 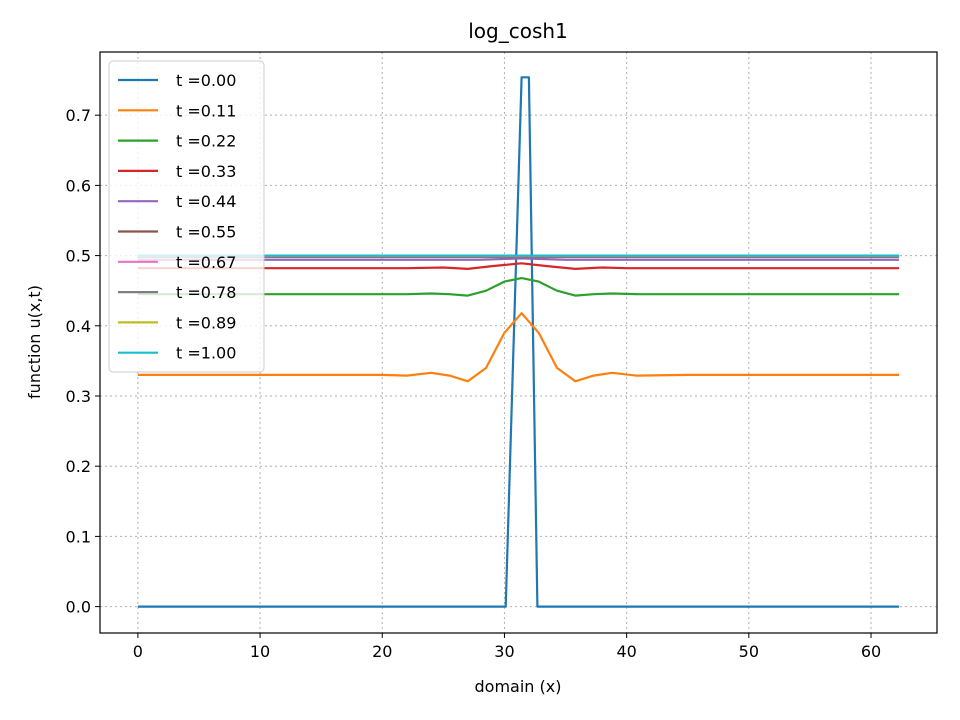 I want to click on y-tick-label: 0.1, so click(x=78, y=536).